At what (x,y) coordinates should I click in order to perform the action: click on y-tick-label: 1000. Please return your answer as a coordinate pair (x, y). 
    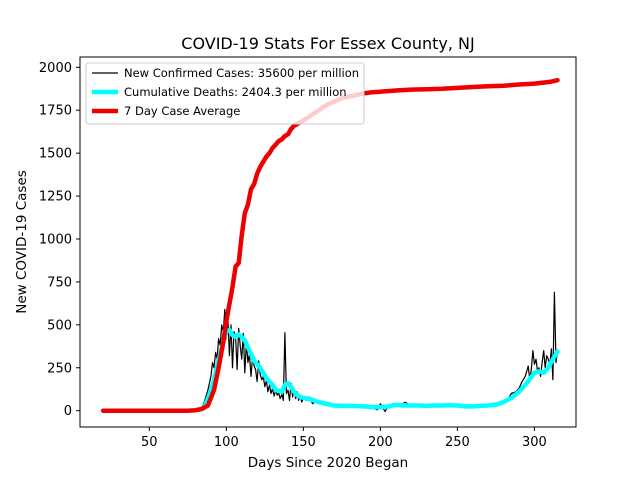
    Looking at the image, I should click on (55, 239).